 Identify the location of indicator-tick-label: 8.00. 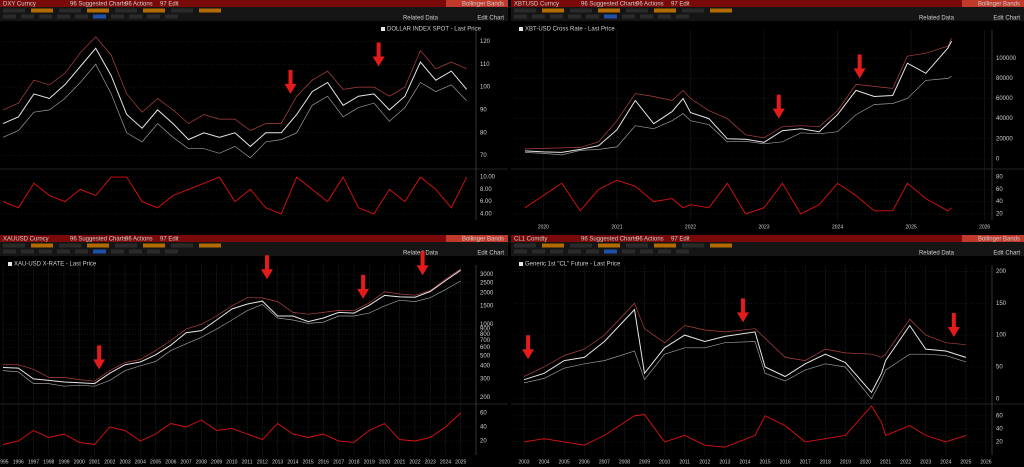
(486, 190).